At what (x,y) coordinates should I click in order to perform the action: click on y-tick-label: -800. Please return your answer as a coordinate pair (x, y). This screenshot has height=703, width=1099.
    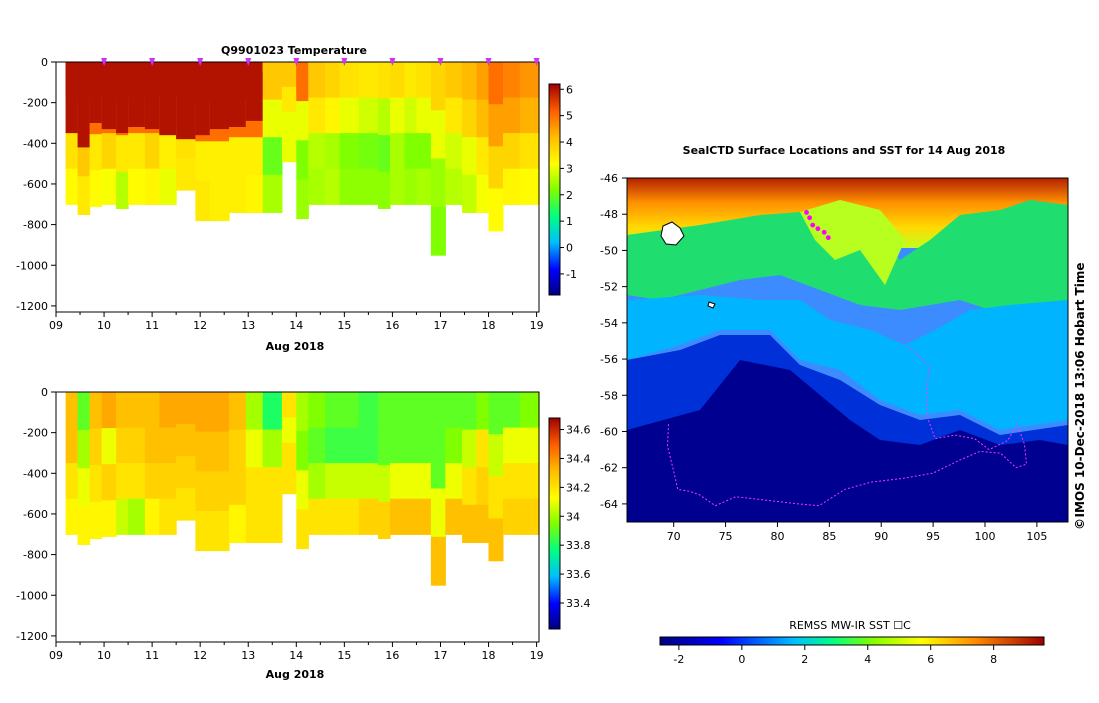
    Looking at the image, I should click on (35, 225).